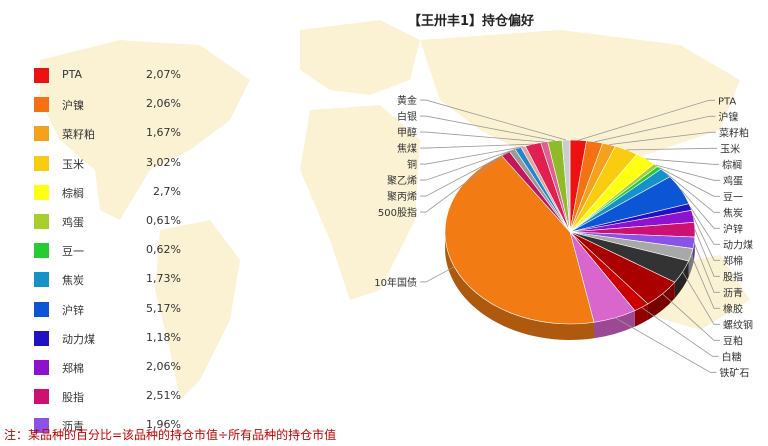 The height and width of the screenshot is (446, 768). I want to click on pie-slice-label: 铜, so click(412, 165).